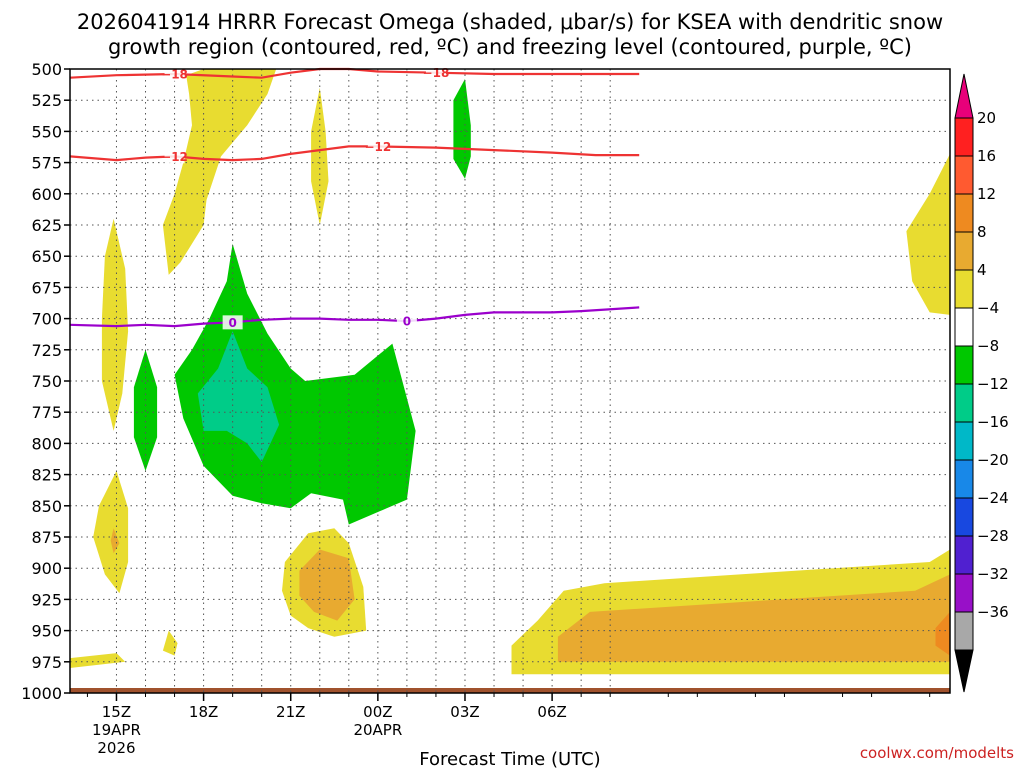 The image size is (1024, 768). What do you see at coordinates (993, 460) in the screenshot?
I see `colorbar-label: −20` at bounding box center [993, 460].